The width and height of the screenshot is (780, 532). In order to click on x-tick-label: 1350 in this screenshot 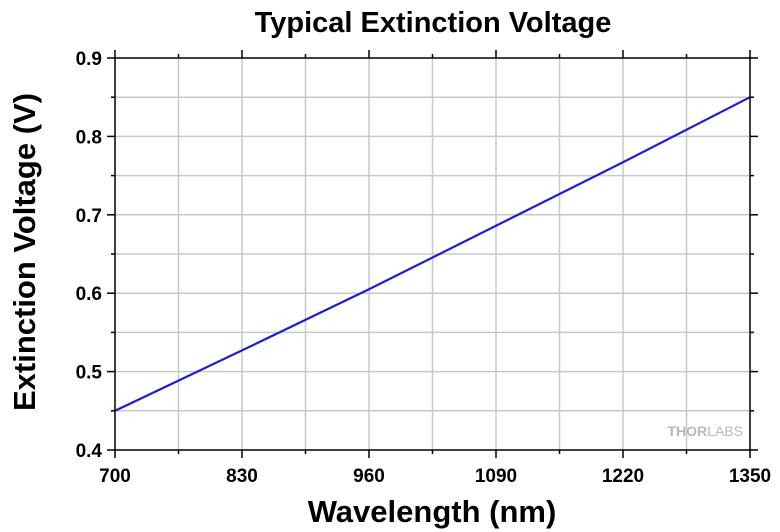, I will do `click(750, 476)`.